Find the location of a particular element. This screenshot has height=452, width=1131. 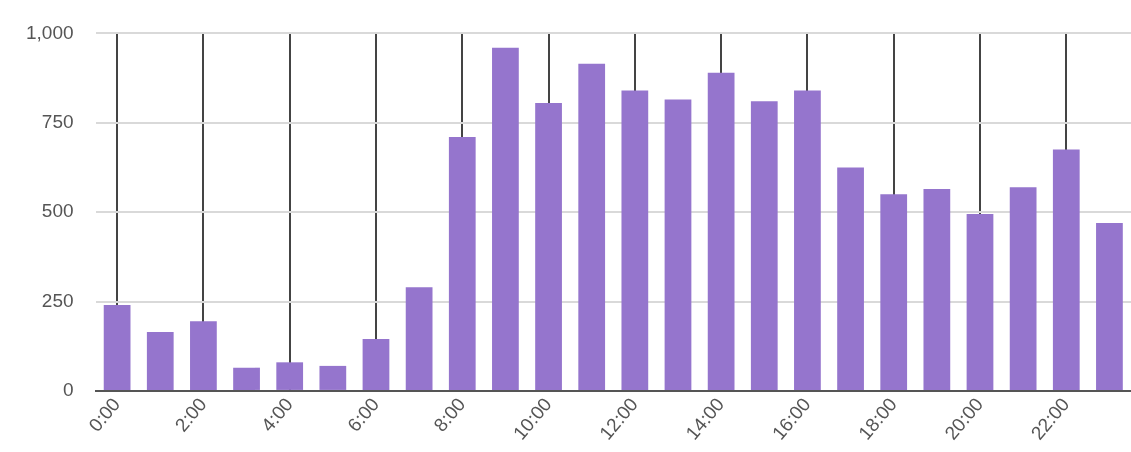

y-tick-label: 500 is located at coordinates (57, 211).